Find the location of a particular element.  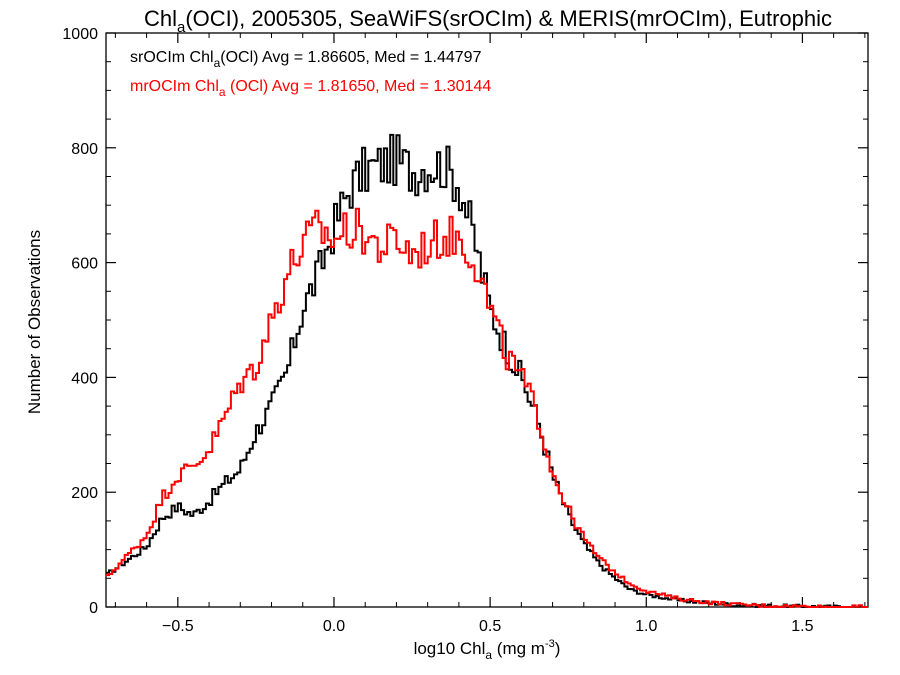

y-tick-label: 400 is located at coordinates (84, 378).